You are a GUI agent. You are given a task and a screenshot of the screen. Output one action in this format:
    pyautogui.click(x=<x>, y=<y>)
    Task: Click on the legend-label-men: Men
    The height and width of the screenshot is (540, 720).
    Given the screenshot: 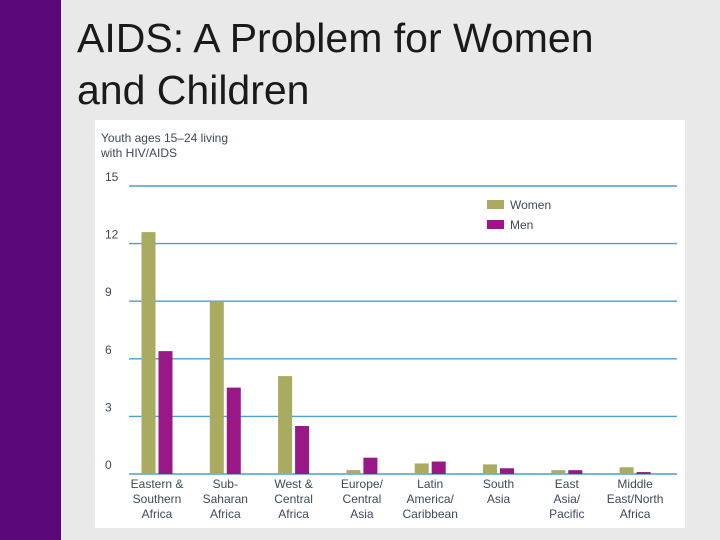 What is the action you would take?
    pyautogui.click(x=521, y=225)
    